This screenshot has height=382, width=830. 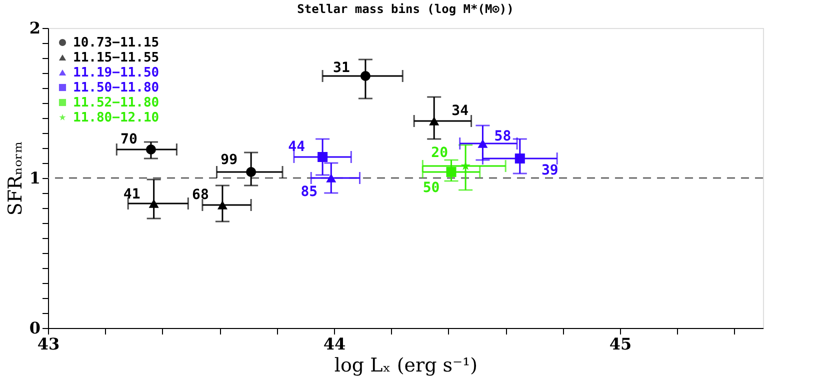 What do you see at coordinates (34, 328) in the screenshot?
I see `y-tick-label: 0` at bounding box center [34, 328].